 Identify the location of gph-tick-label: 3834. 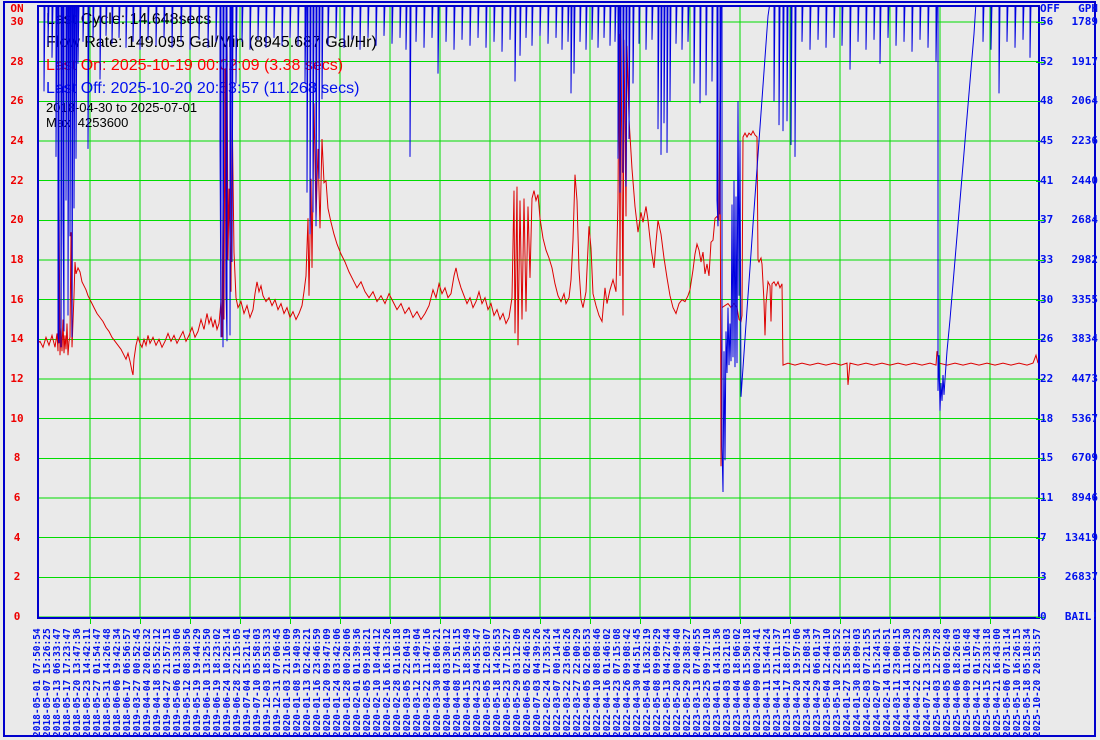
(1085, 339).